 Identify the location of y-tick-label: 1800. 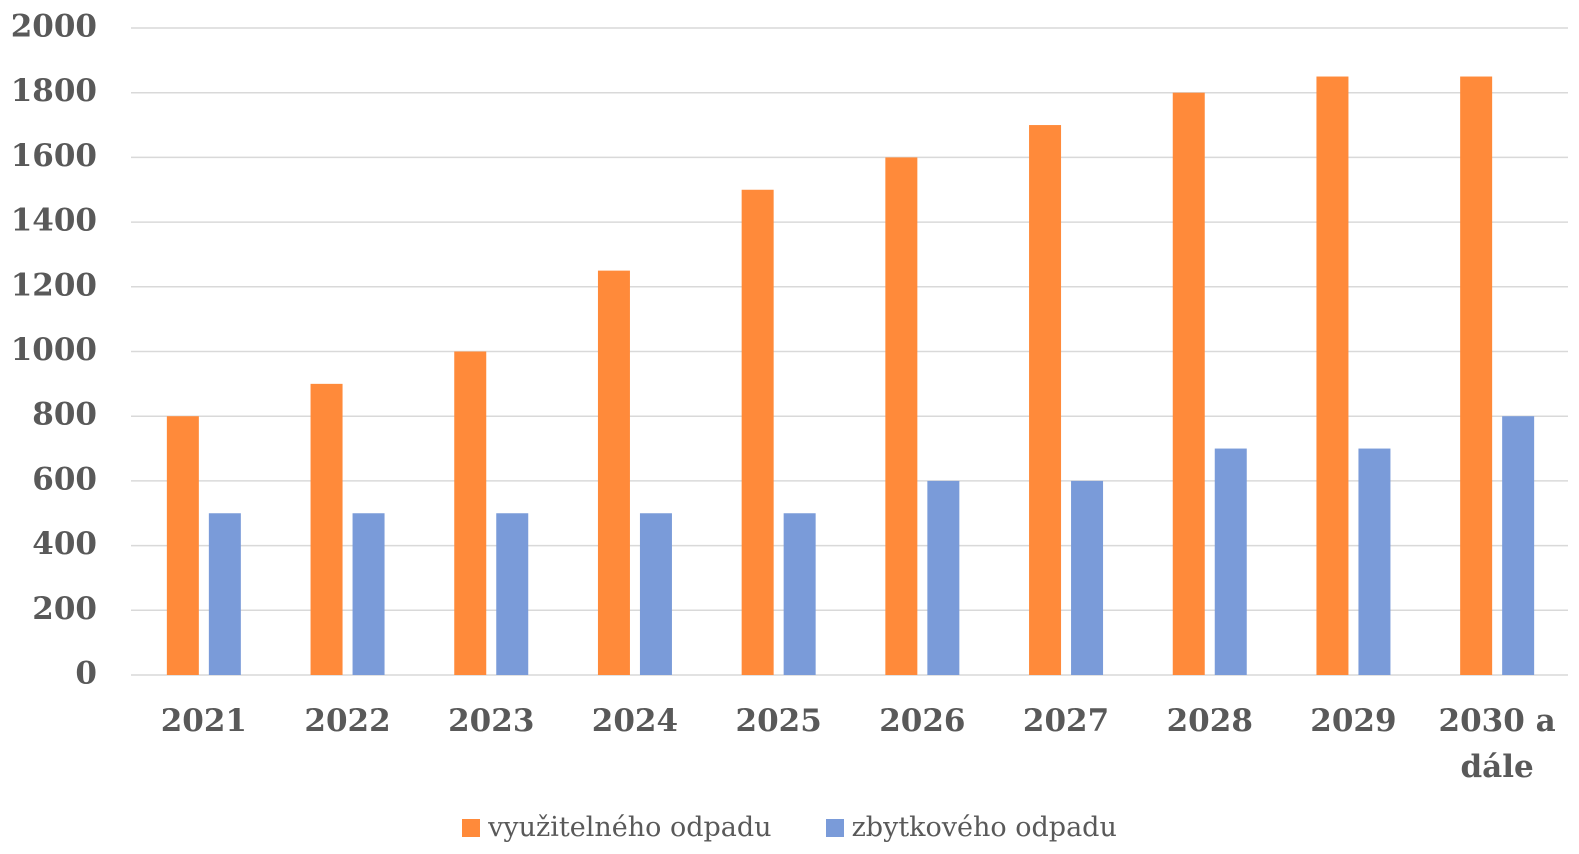
(54, 91).